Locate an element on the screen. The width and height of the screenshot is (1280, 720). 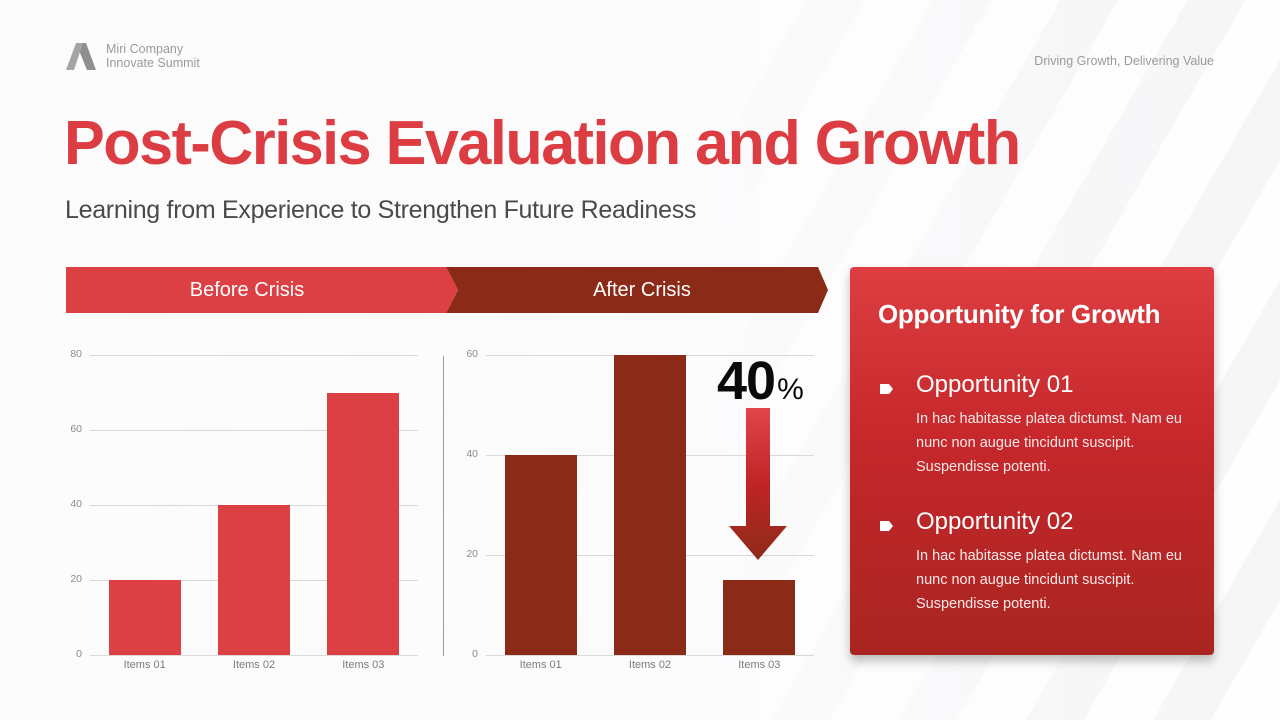
tagline: Driving Growth, Delivering Value is located at coordinates (1124, 61).